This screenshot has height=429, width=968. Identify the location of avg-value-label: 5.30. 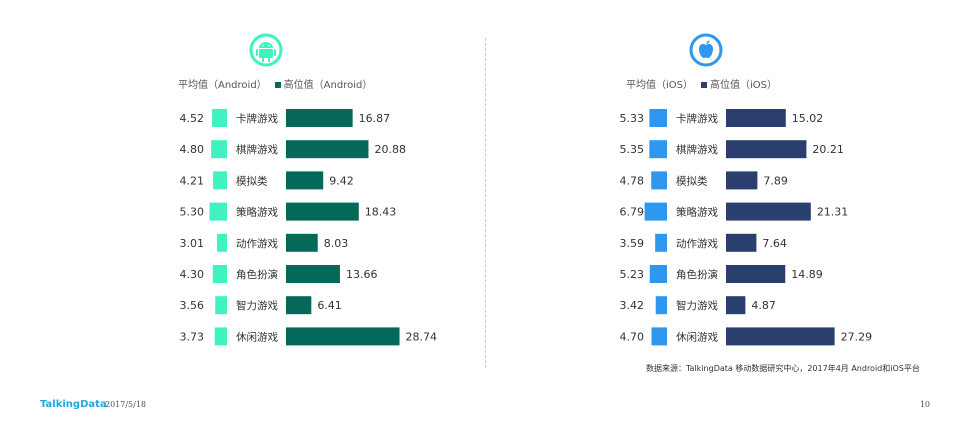
(192, 212).